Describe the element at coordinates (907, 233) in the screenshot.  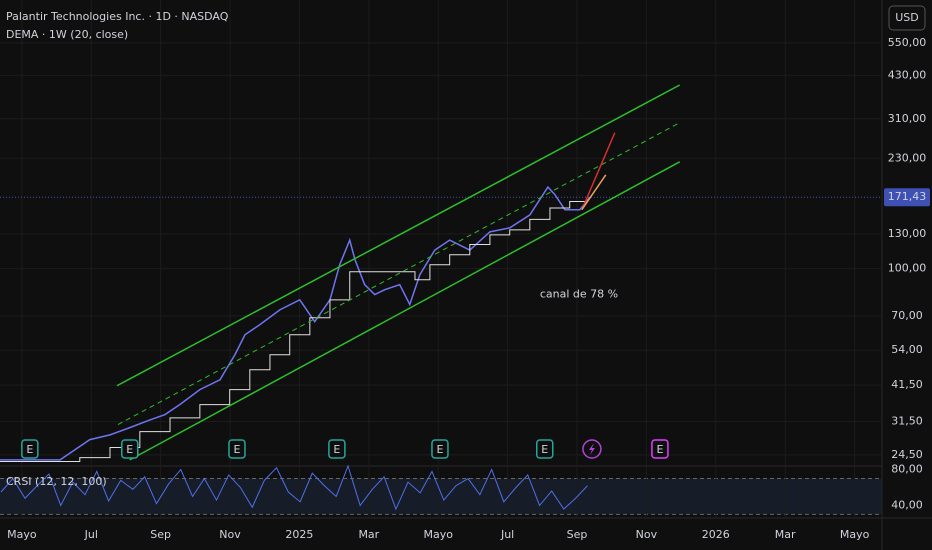
I see `y-tick-label: 130,00` at that location.